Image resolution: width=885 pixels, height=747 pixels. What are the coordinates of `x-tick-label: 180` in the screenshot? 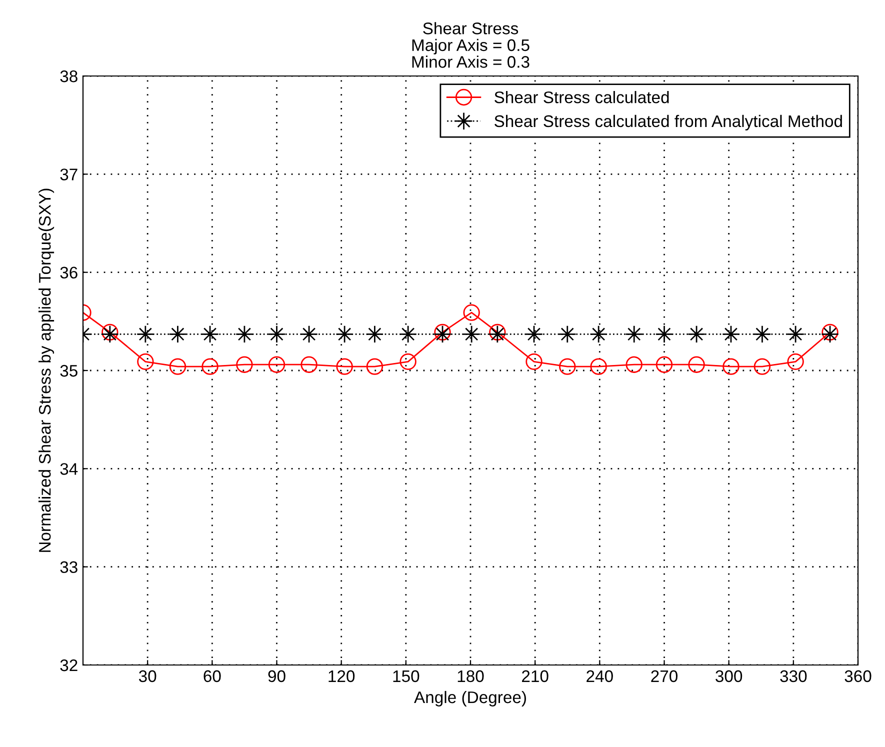 It's located at (471, 676).